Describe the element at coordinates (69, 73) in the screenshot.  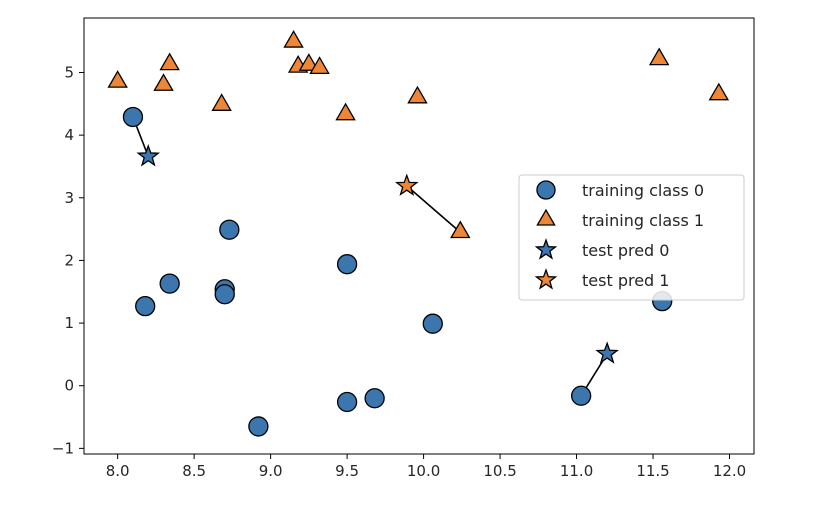
I see `y-tick-label: 5` at that location.